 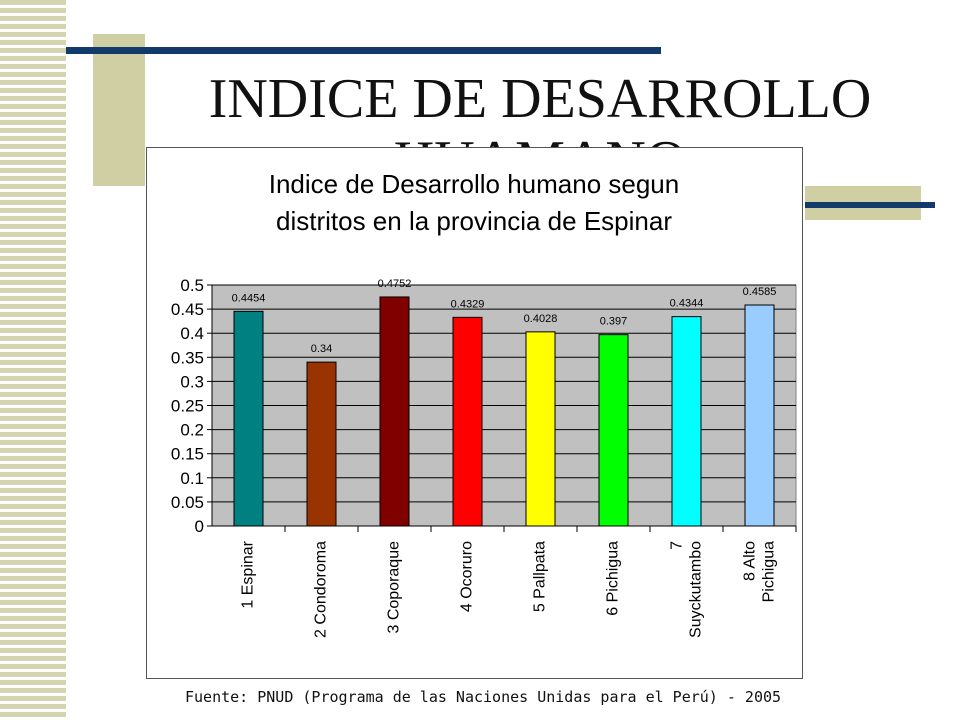 I want to click on x-tick-label: 5 Pallpata, so click(x=540, y=576).